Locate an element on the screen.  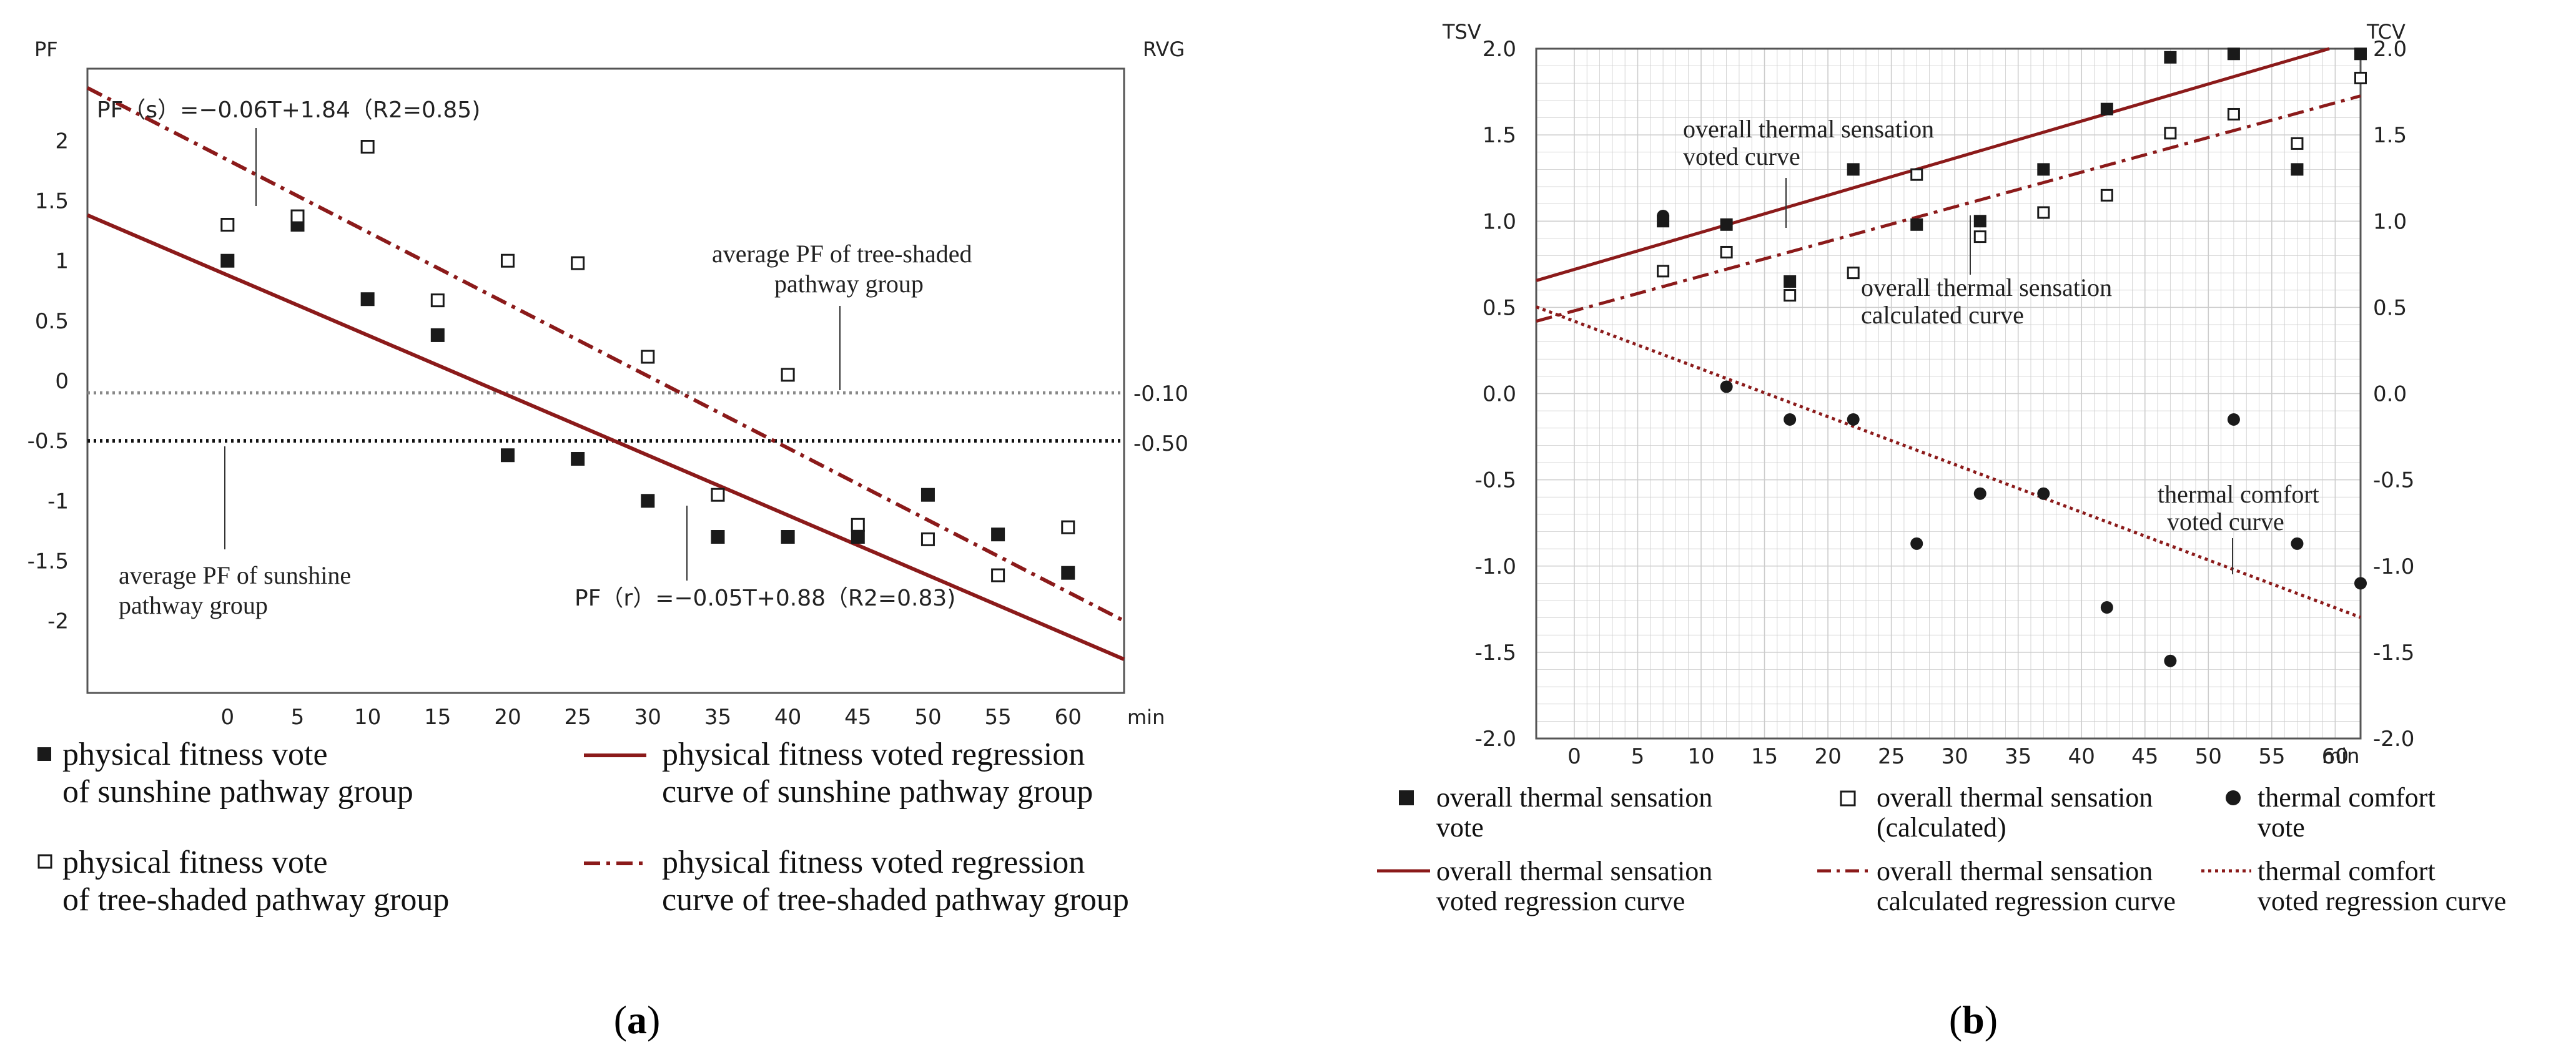
legend-tsv-vote: vote is located at coordinates (1460, 827).